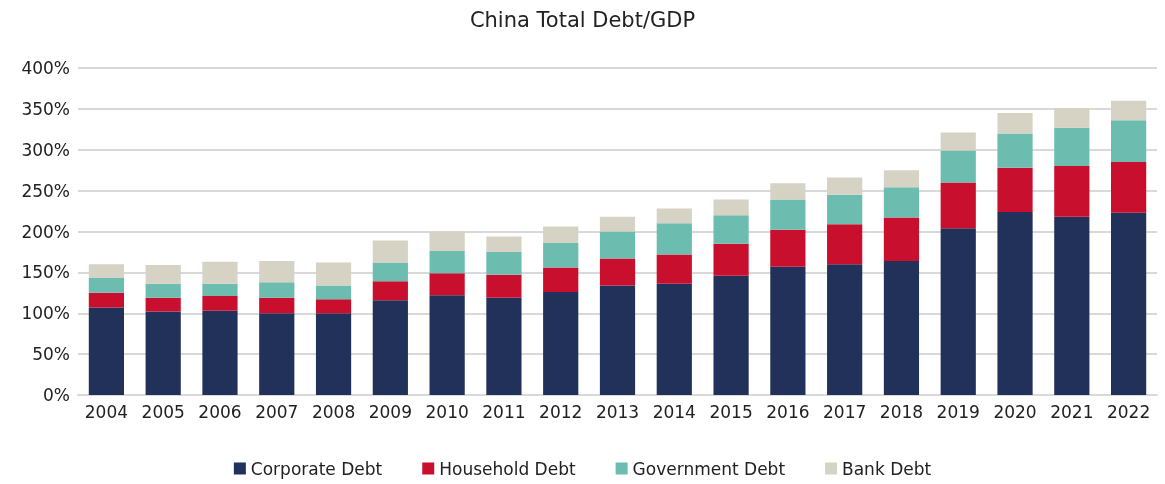 The height and width of the screenshot is (484, 1165). What do you see at coordinates (958, 411) in the screenshot?
I see `x-tick-label: 2019` at bounding box center [958, 411].